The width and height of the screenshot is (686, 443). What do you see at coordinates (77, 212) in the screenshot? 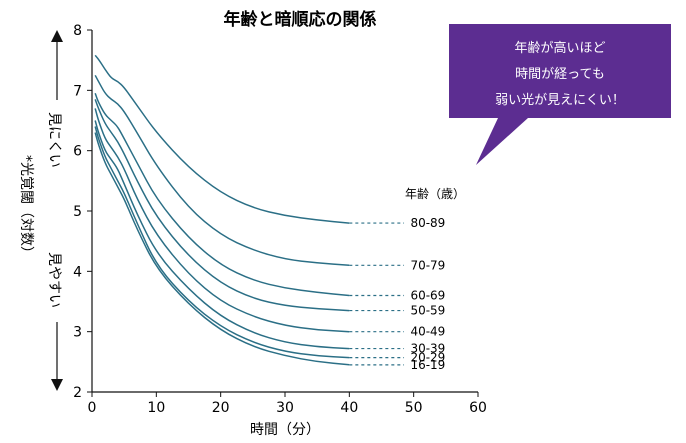
I see `y-tick-label: 5` at bounding box center [77, 212].